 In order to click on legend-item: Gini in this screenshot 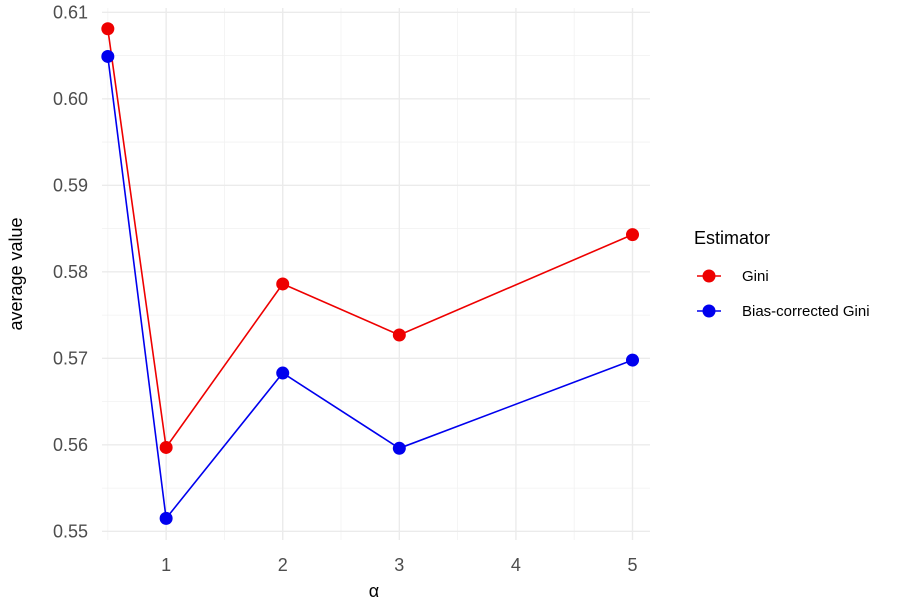, I will do `click(733, 276)`.